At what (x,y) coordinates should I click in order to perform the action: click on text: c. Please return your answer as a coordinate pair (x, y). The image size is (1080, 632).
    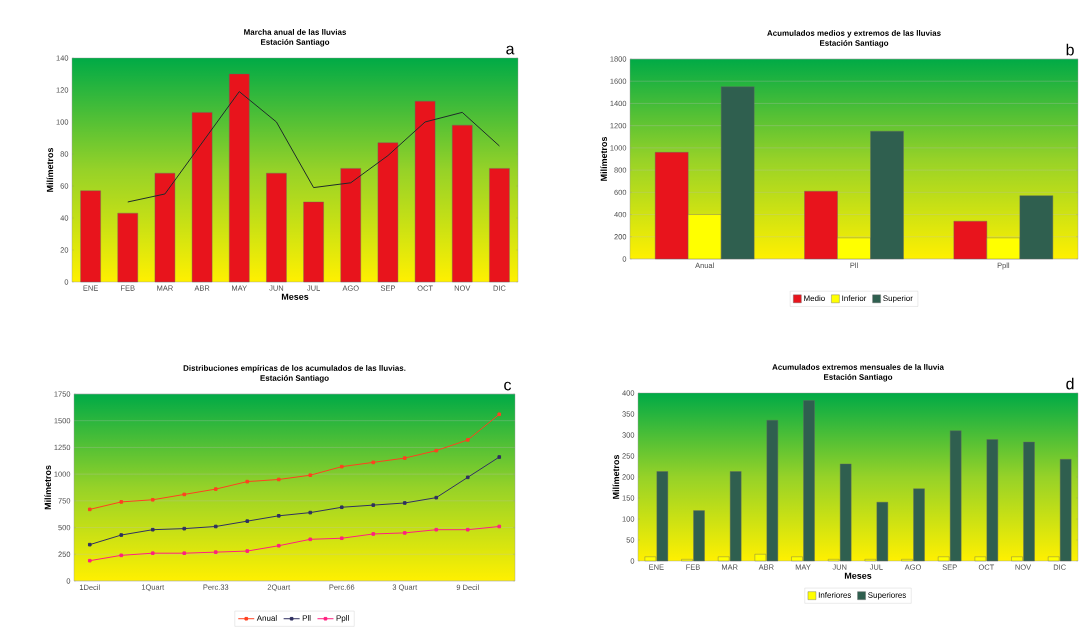
    Looking at the image, I should click on (508, 386).